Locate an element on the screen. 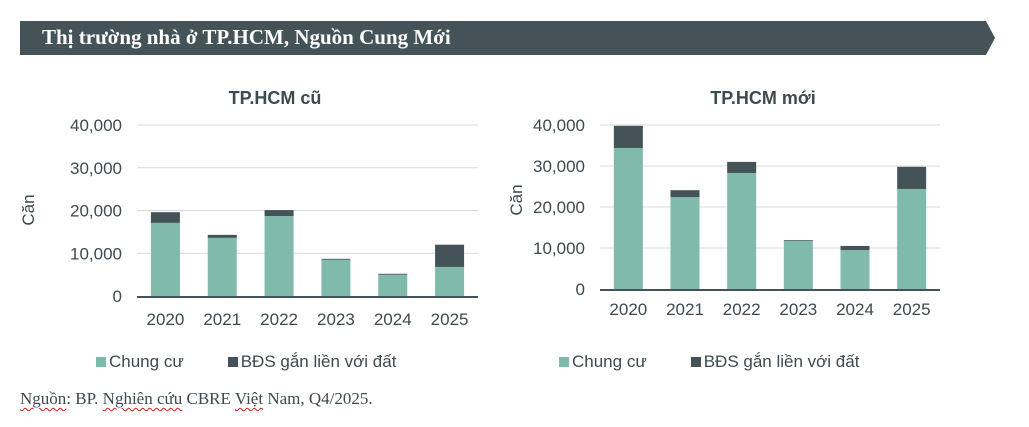 Image resolution: width=1029 pixels, height=427 pixels. chart-title: TP.HCM mới is located at coordinates (762, 98).